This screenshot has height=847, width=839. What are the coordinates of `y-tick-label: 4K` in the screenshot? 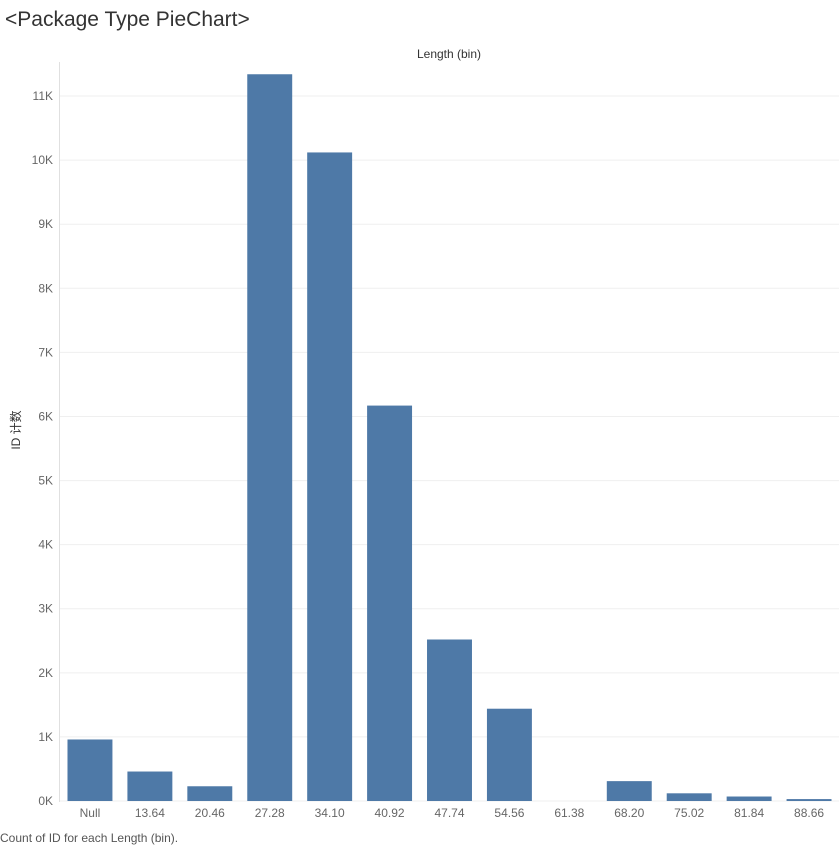 It's located at (45, 545).